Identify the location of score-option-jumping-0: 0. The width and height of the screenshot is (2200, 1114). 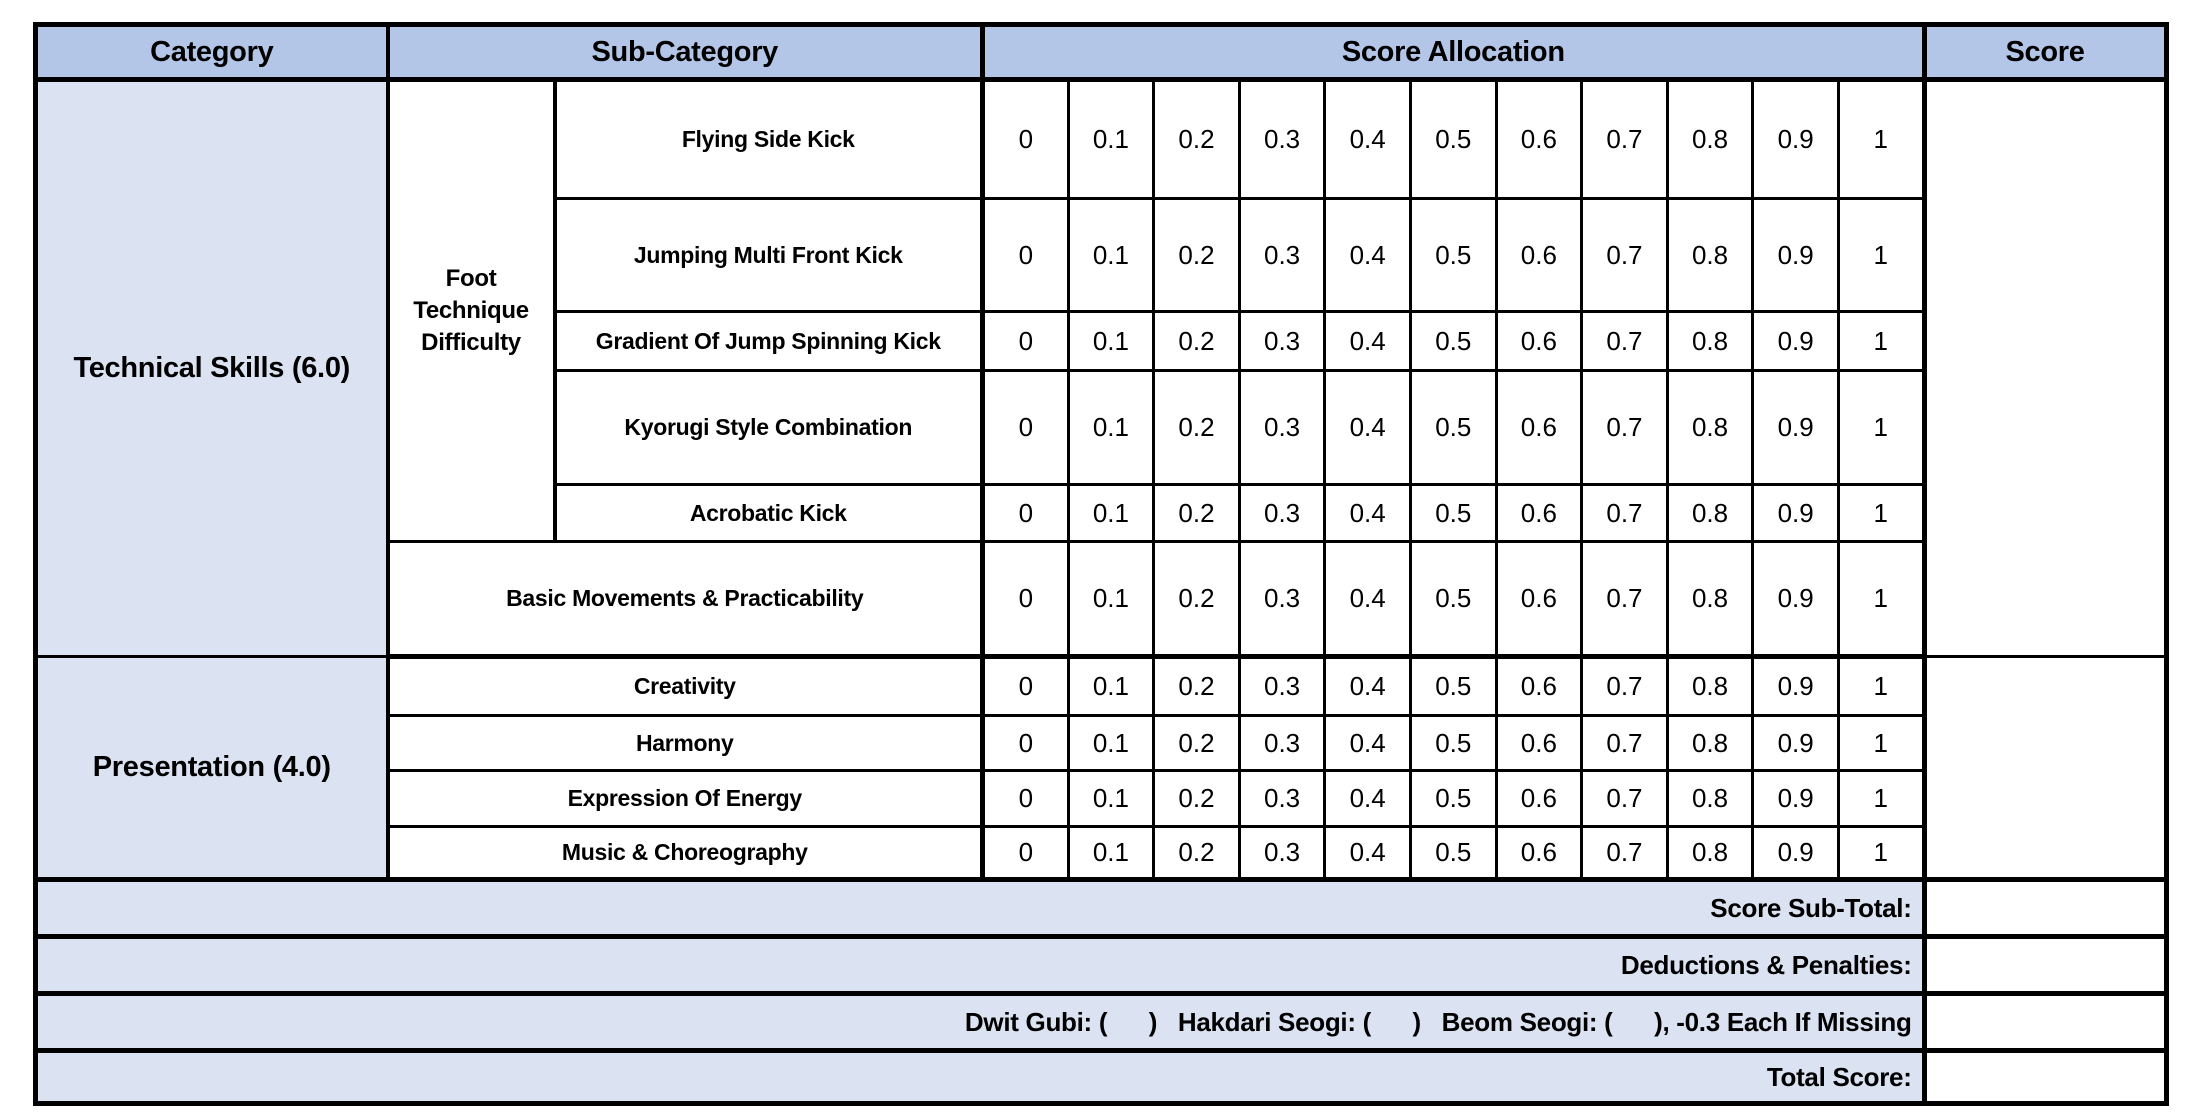
(1025, 255).